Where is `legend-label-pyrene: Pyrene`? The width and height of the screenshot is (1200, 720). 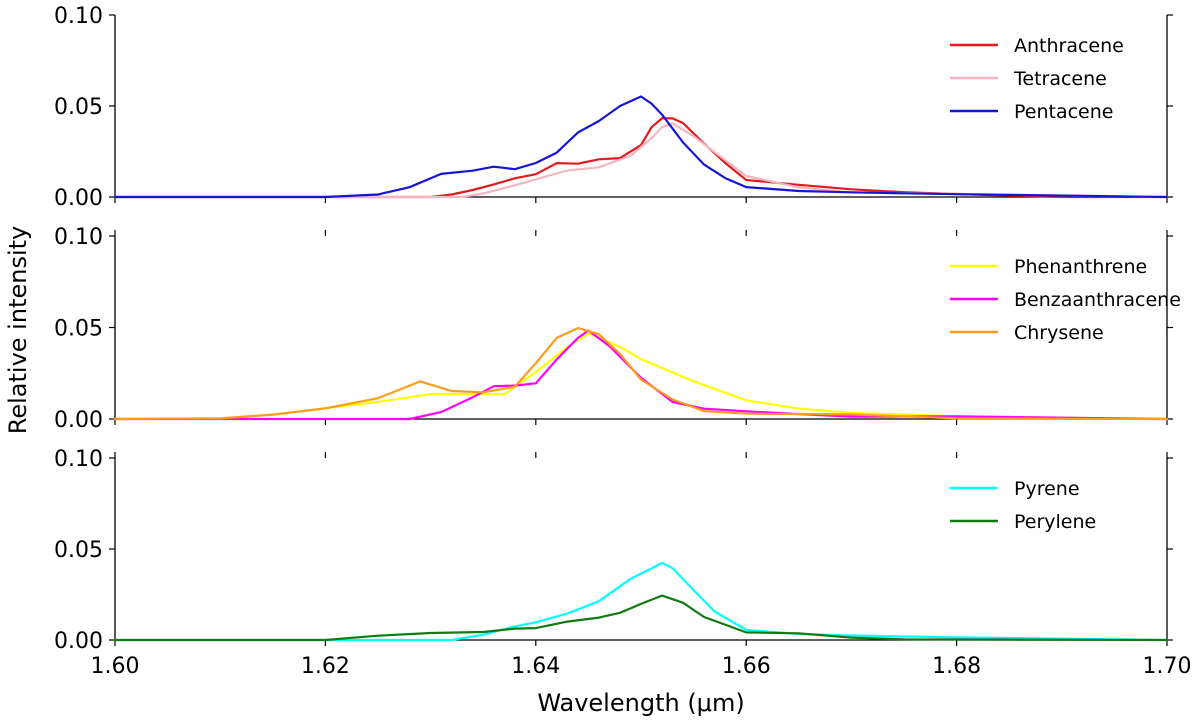 legend-label-pyrene: Pyrene is located at coordinates (1047, 489).